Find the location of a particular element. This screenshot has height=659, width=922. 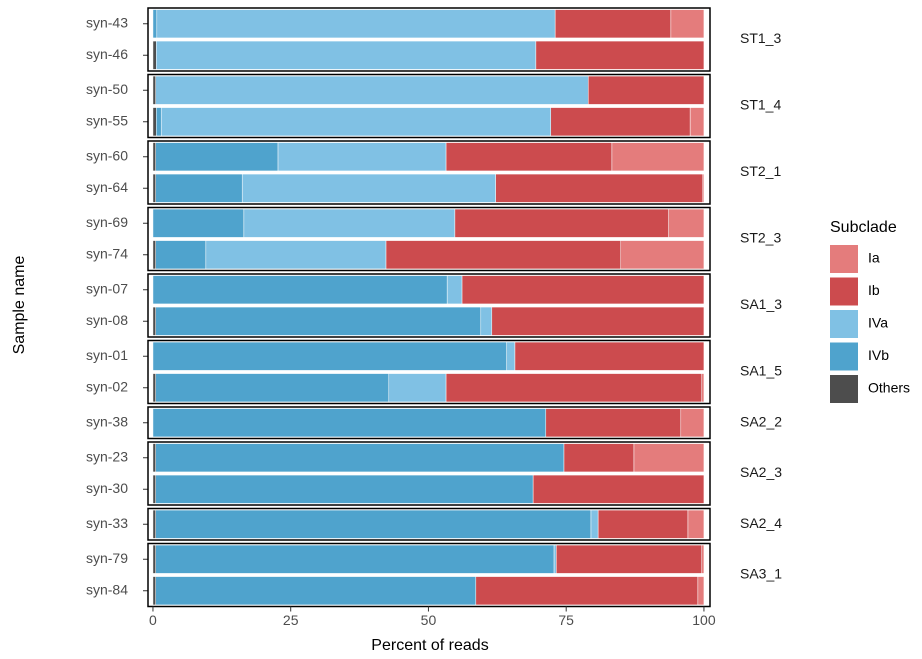

x-tick-label: 100 is located at coordinates (704, 620).